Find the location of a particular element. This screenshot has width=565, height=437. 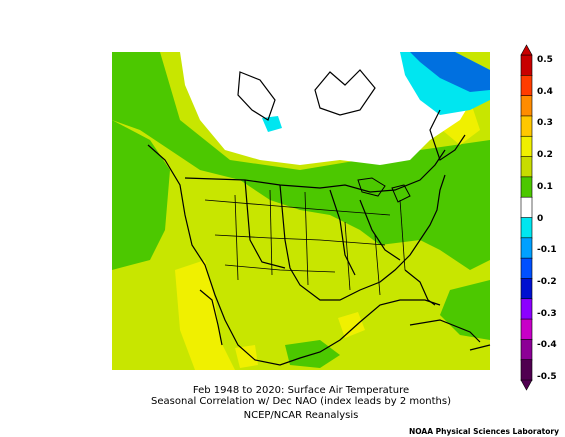

colorbar-tick-label: -0.5 is located at coordinates (547, 377).